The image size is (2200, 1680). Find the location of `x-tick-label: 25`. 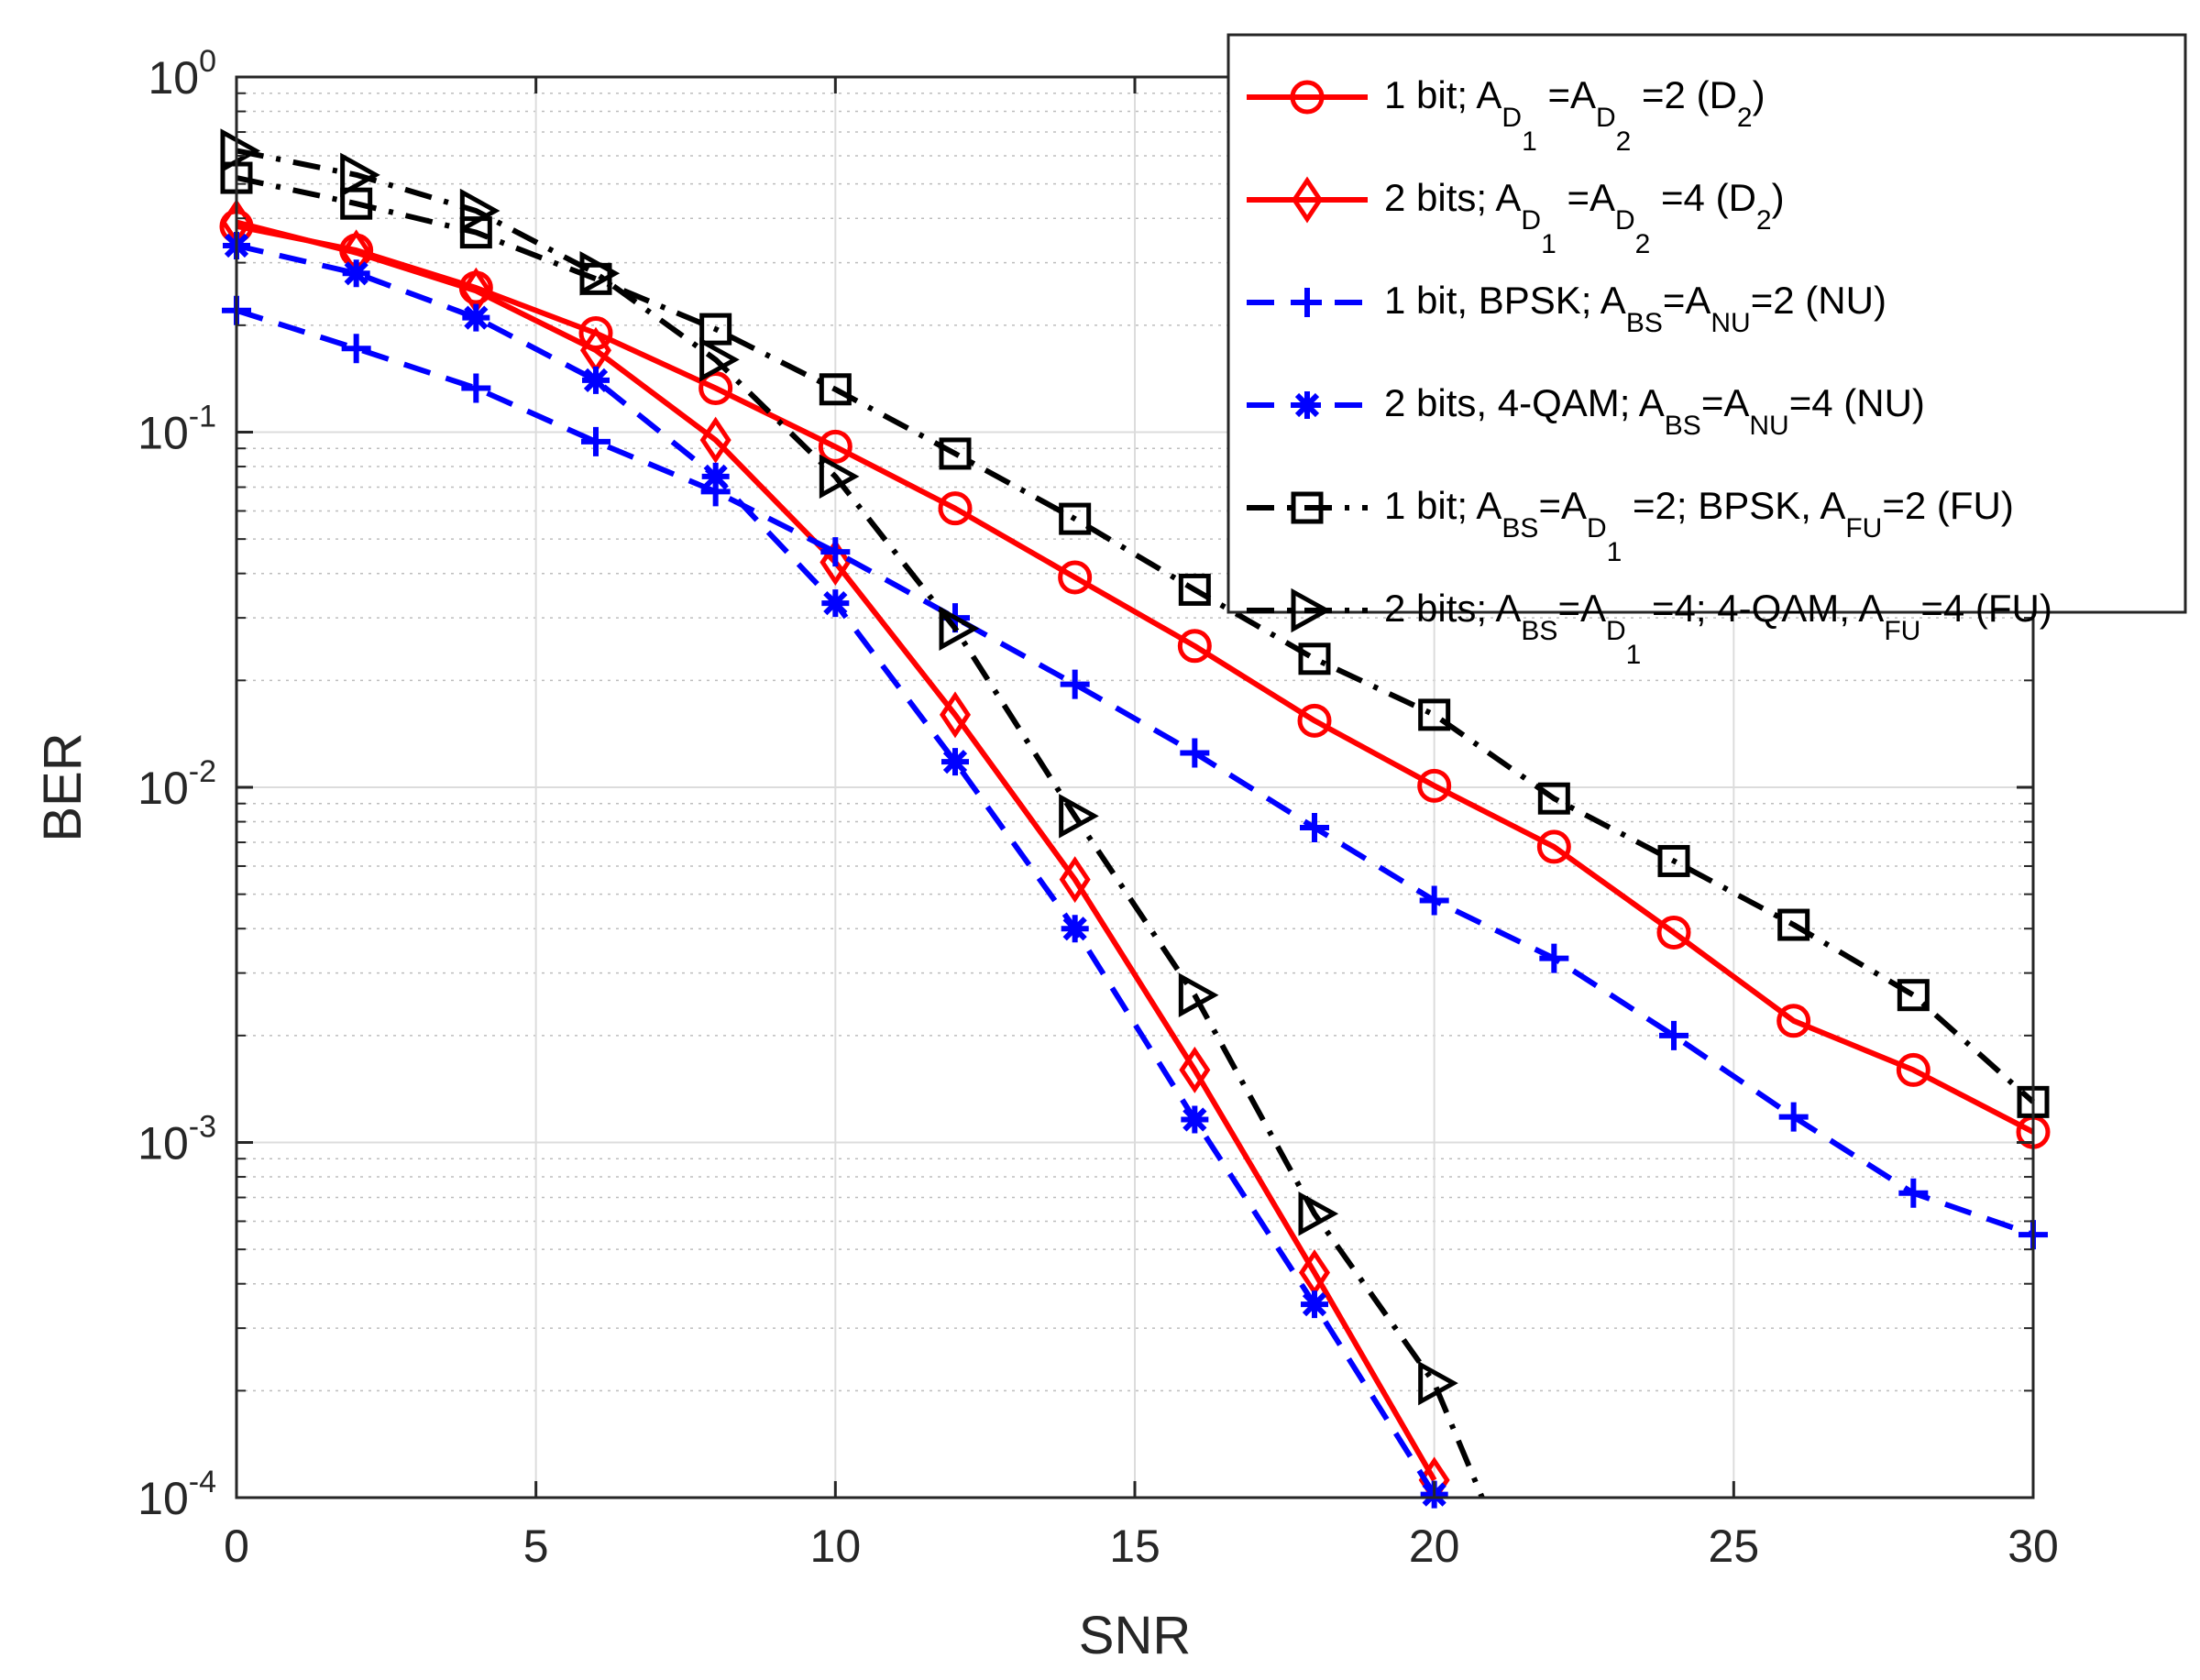

x-tick-label: 25 is located at coordinates (1734, 1546).